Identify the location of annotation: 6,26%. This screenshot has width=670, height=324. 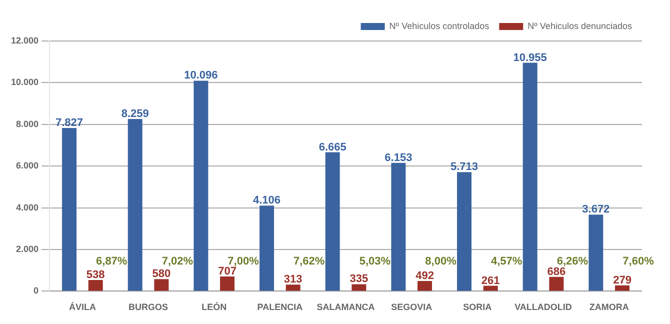
(572, 262).